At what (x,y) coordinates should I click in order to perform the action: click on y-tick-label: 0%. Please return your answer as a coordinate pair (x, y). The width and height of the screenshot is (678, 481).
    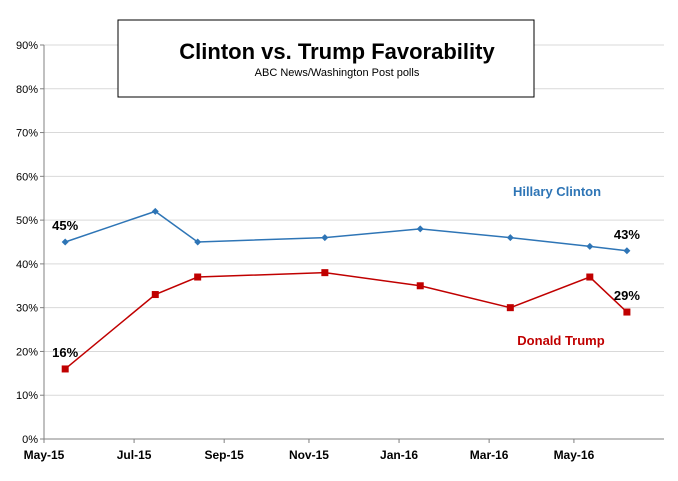
    Looking at the image, I should click on (30, 440).